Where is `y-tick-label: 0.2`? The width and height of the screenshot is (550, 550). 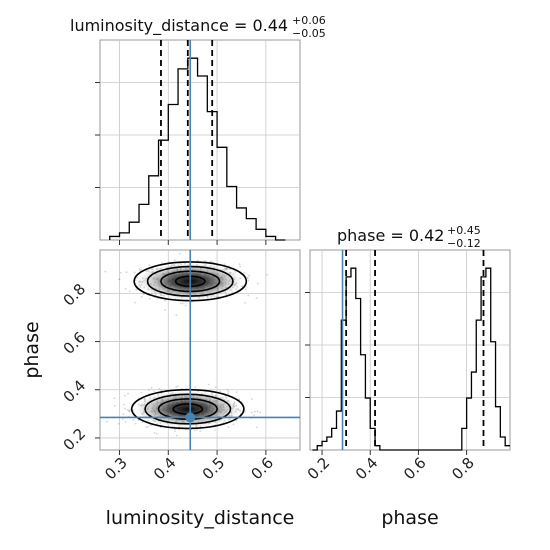 y-tick-label: 0.2 is located at coordinates (75, 440).